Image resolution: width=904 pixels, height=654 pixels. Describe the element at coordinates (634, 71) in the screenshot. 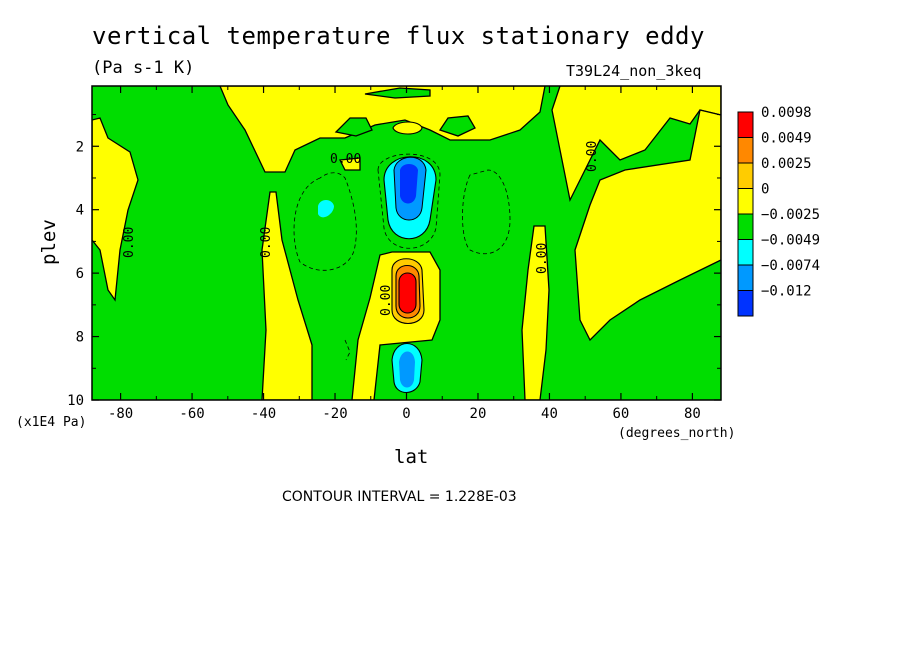

I see `experiment-id: T39L24_non_3keq` at that location.